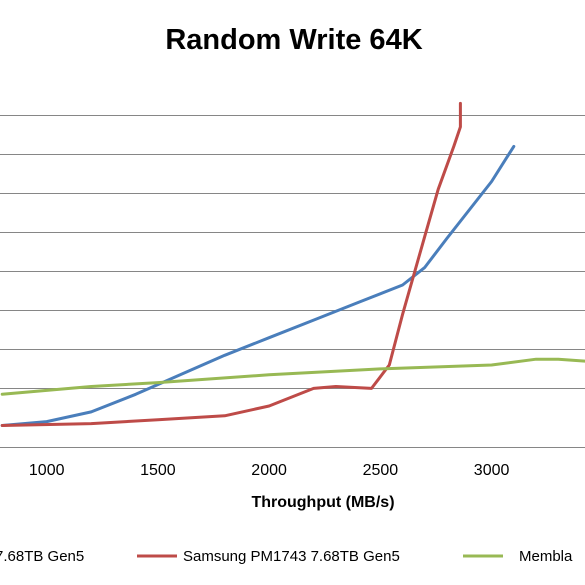  I want to click on chart-title: Random Write 64K, so click(293, 40).